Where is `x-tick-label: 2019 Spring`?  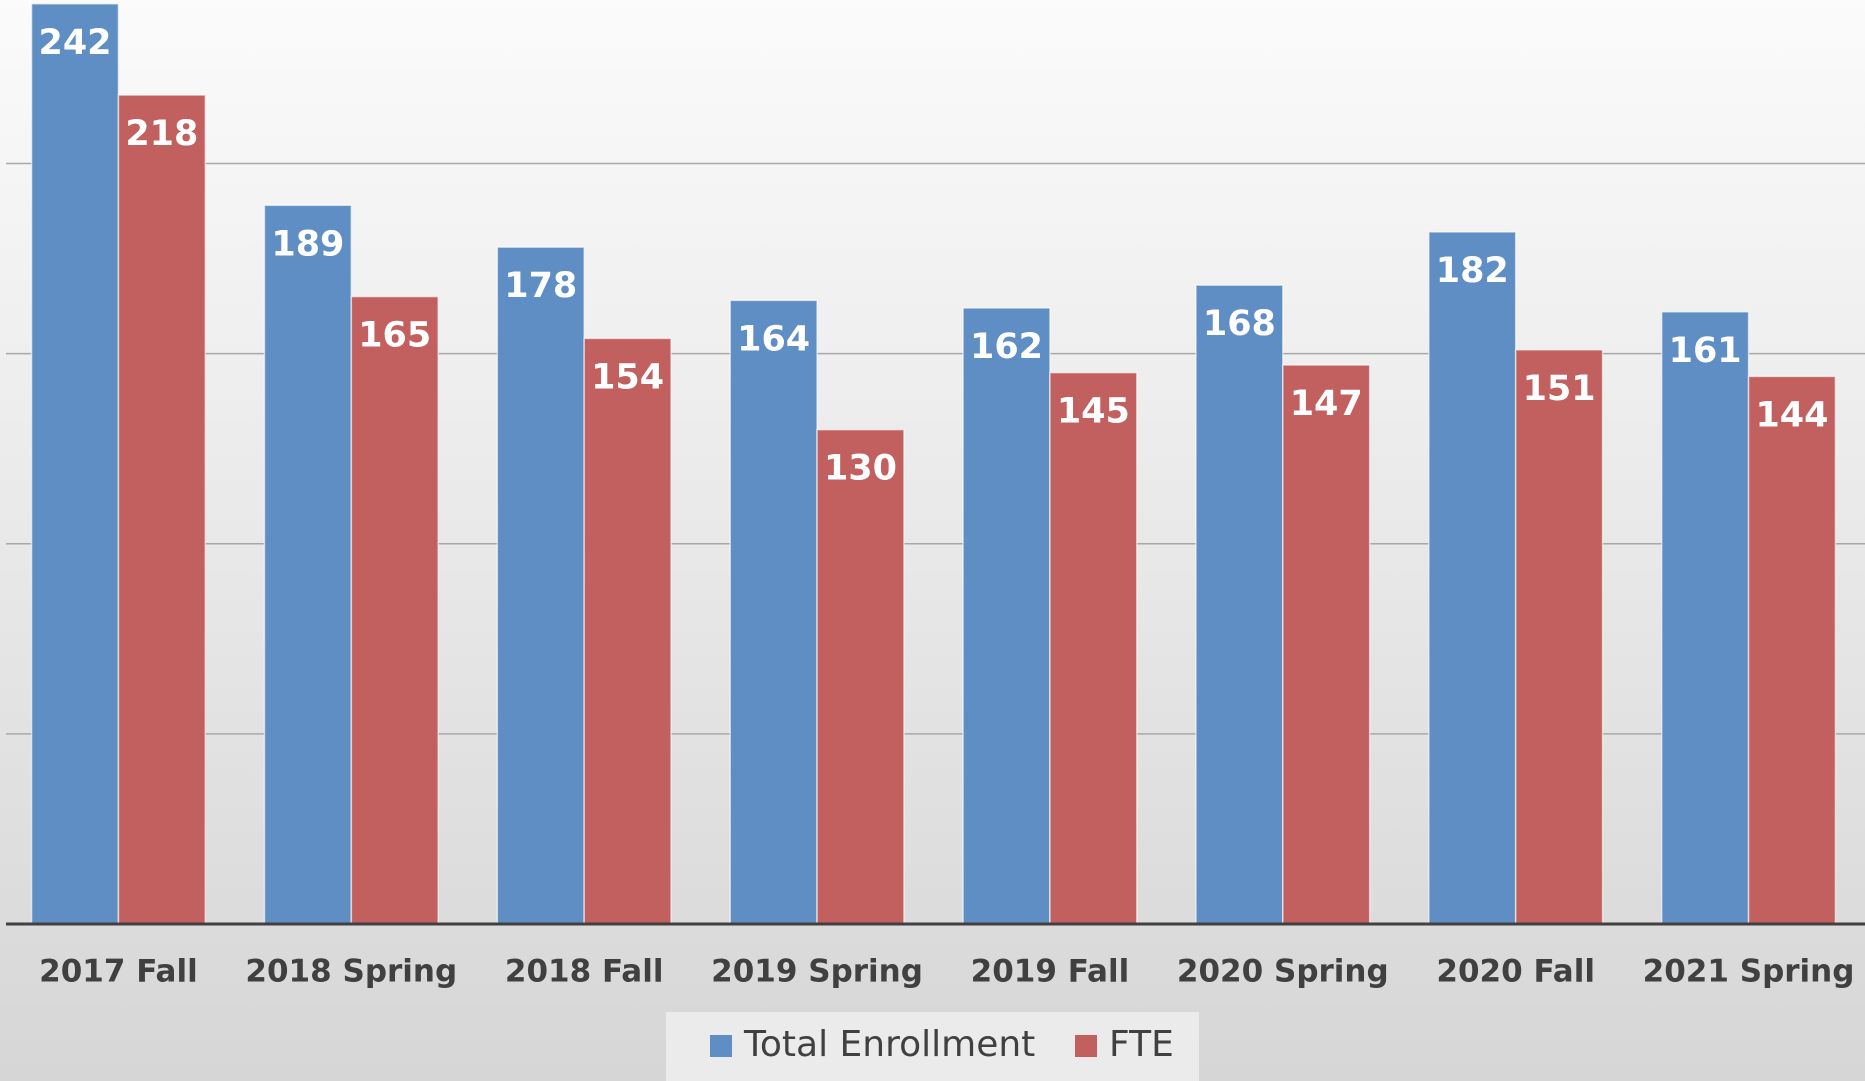 x-tick-label: 2019 Spring is located at coordinates (817, 972).